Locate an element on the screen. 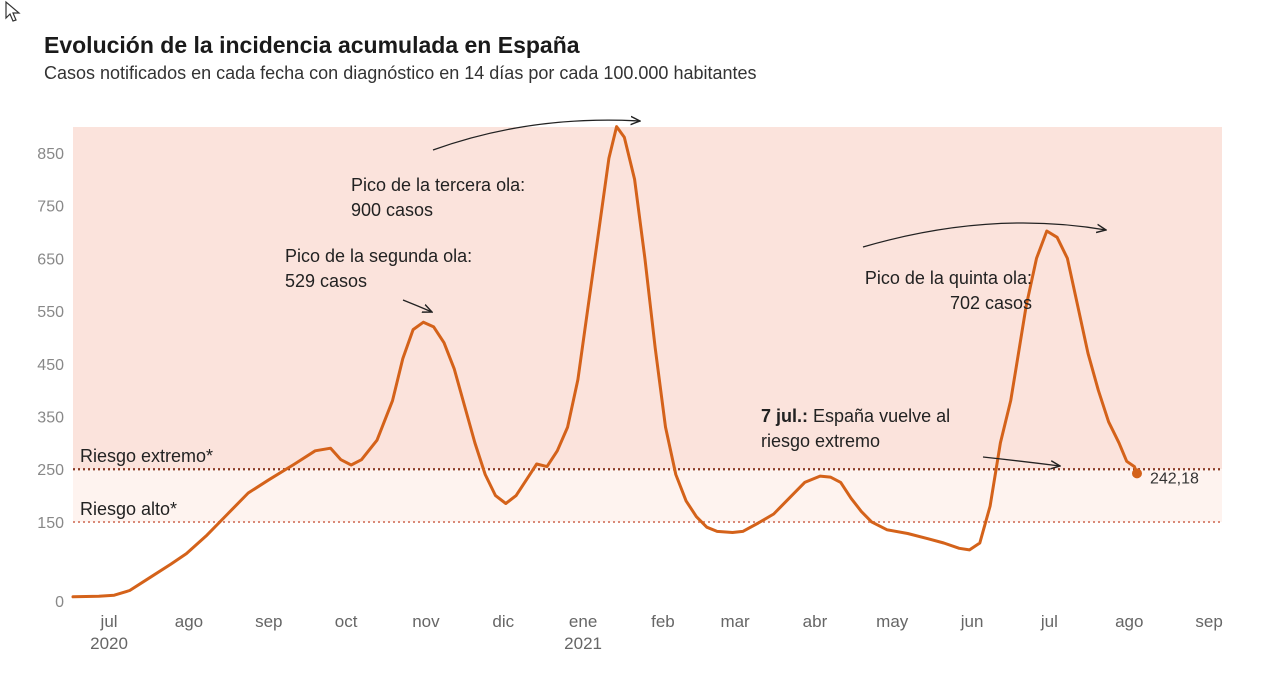 This screenshot has width=1281, height=687. annotation-segunda-text: 529 casos is located at coordinates (326, 281).